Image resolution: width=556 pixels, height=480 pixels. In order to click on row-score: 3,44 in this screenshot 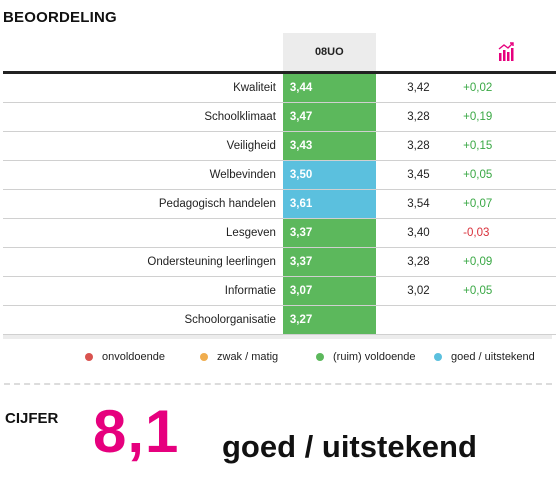, I will do `click(329, 87)`.